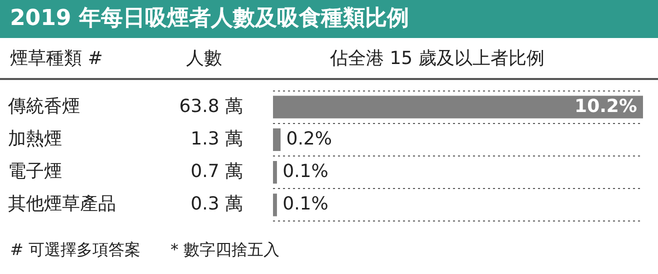  What do you see at coordinates (56, 58) in the screenshot?
I see `y-axis-title: 煙草種類 #` at bounding box center [56, 58].